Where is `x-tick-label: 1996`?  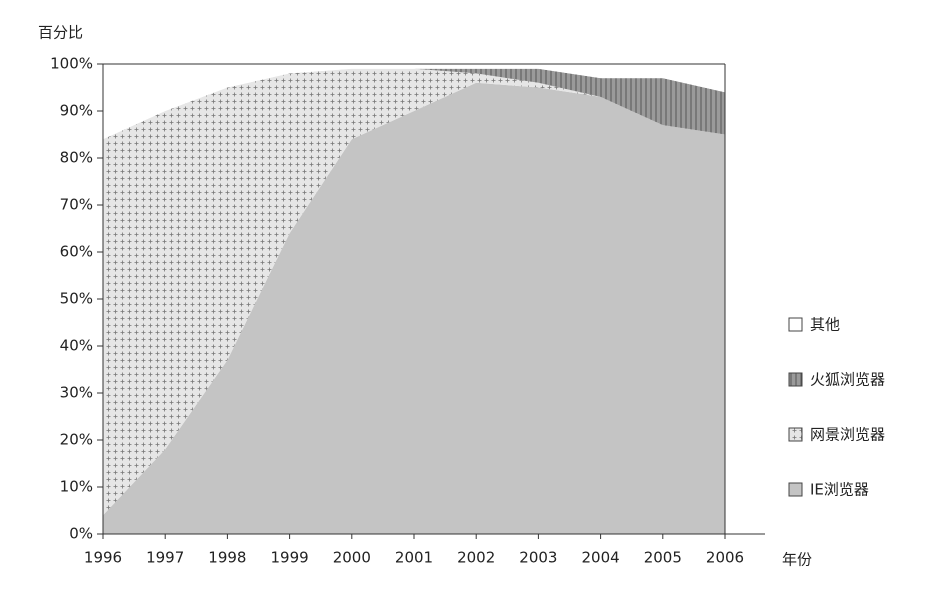
x-tick-label: 1996 is located at coordinates (103, 558).